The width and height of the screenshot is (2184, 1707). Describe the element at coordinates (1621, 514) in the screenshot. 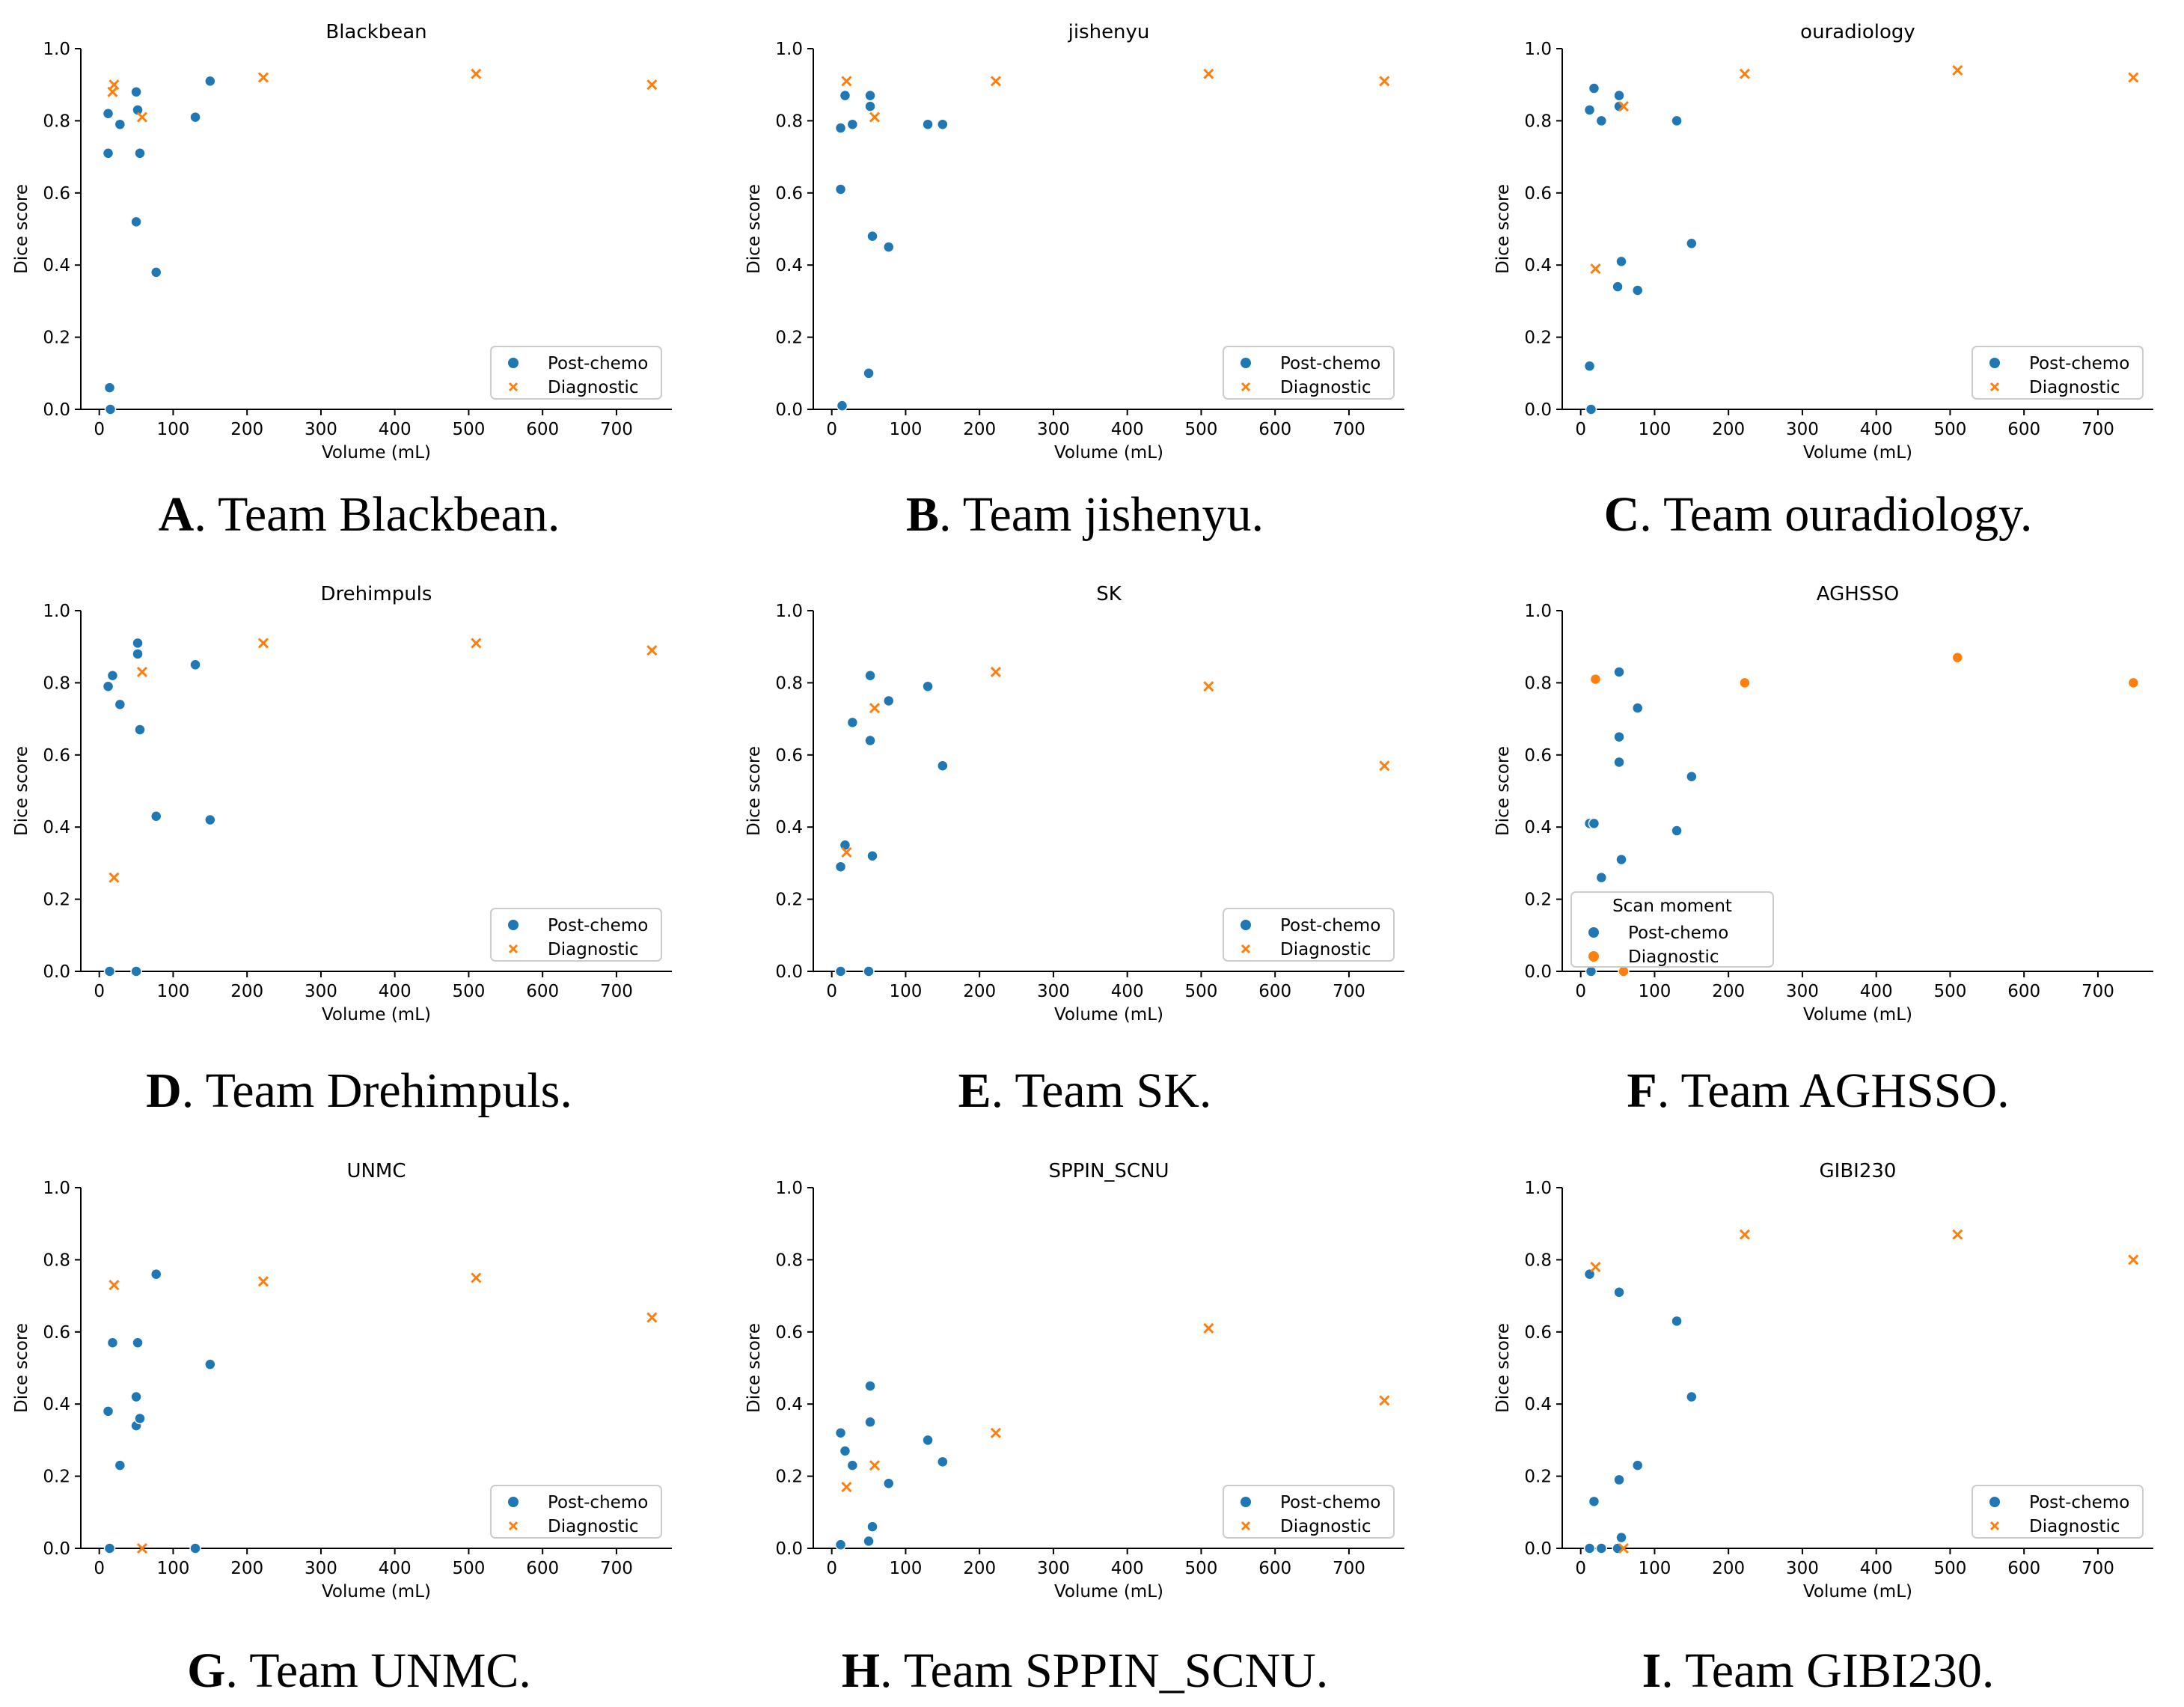

I see `caption-letter: C` at that location.